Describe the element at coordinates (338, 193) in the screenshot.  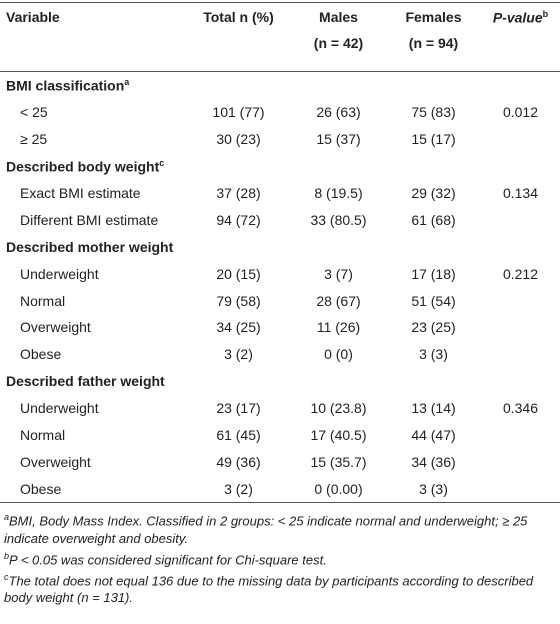
I see `cell: 8 (19.5)` at that location.